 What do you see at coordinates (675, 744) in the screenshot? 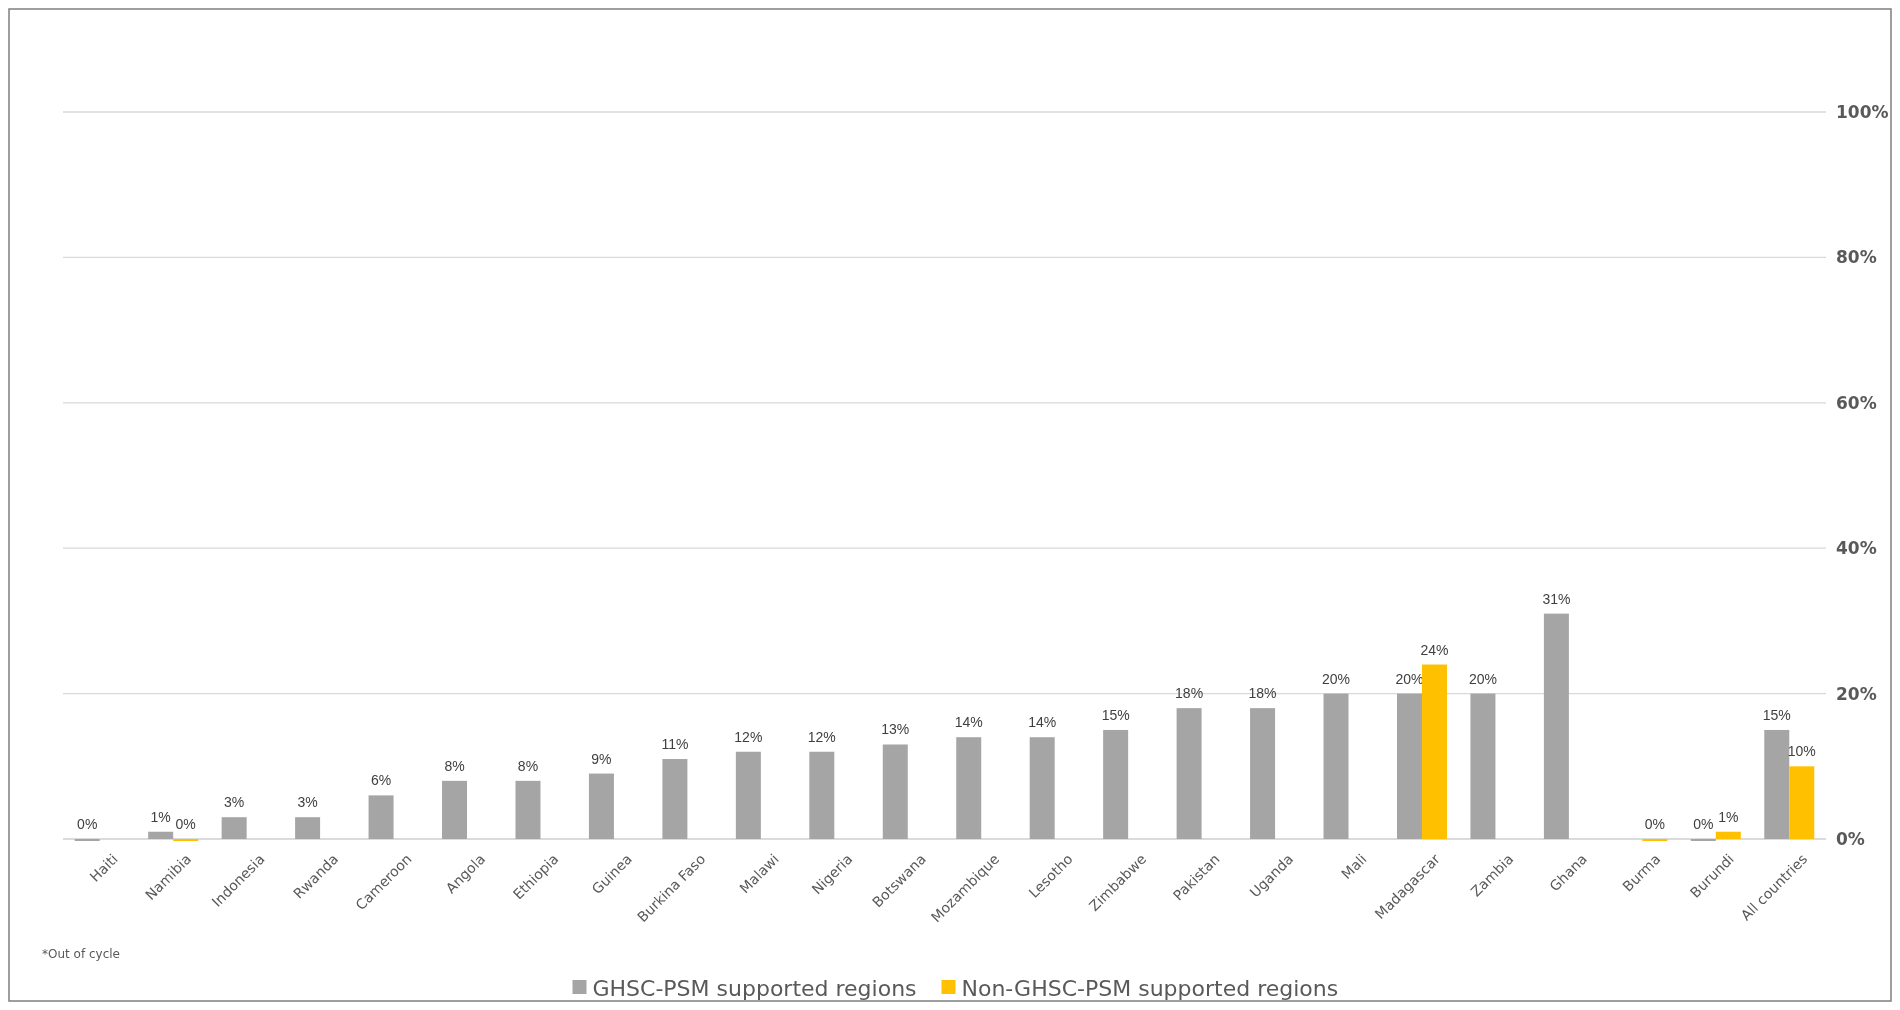
I see `data-label: 11%` at bounding box center [675, 744].